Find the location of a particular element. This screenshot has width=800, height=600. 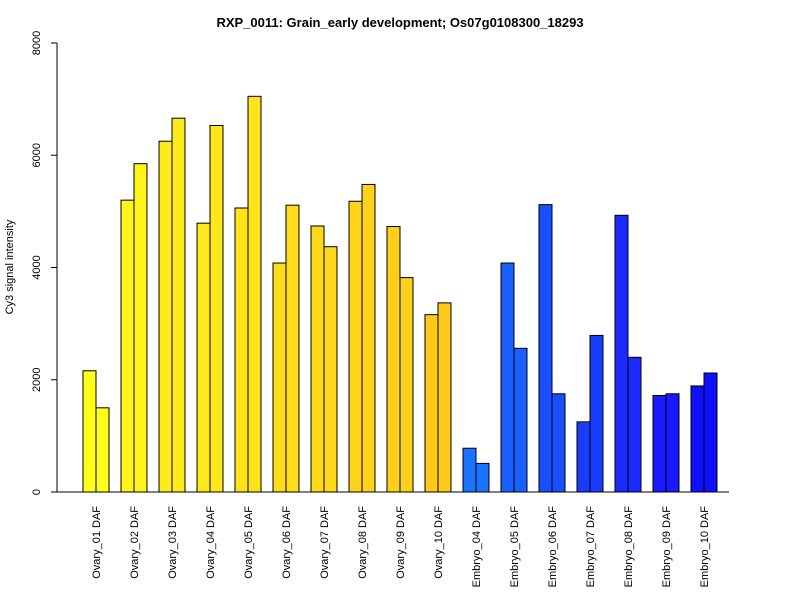

x-tick-label-13: Embryo_07 DAF is located at coordinates (591, 547).